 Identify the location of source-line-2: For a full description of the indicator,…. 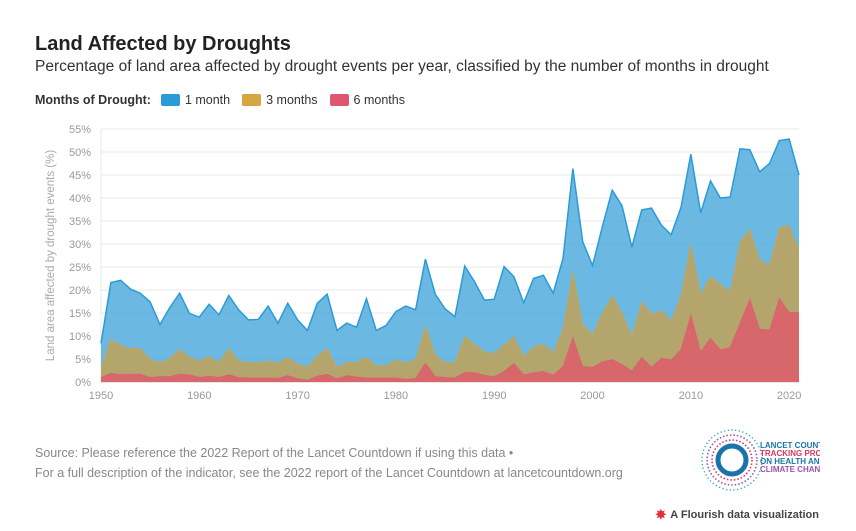
(329, 473).